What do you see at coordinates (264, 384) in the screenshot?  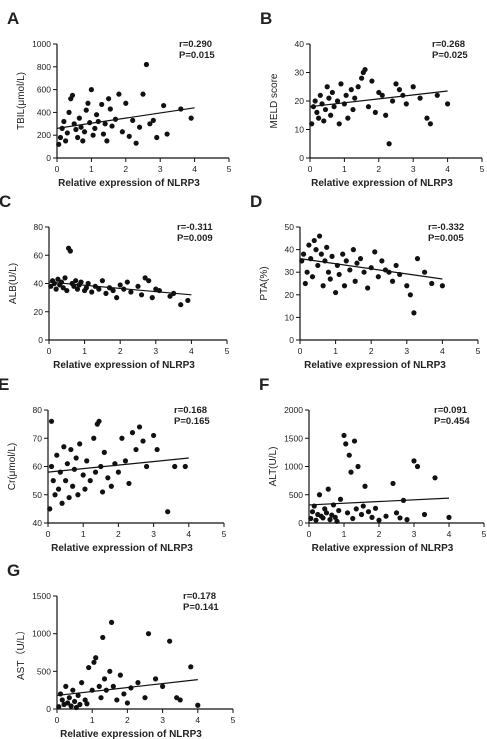 I see `panel-label: F` at bounding box center [264, 384].